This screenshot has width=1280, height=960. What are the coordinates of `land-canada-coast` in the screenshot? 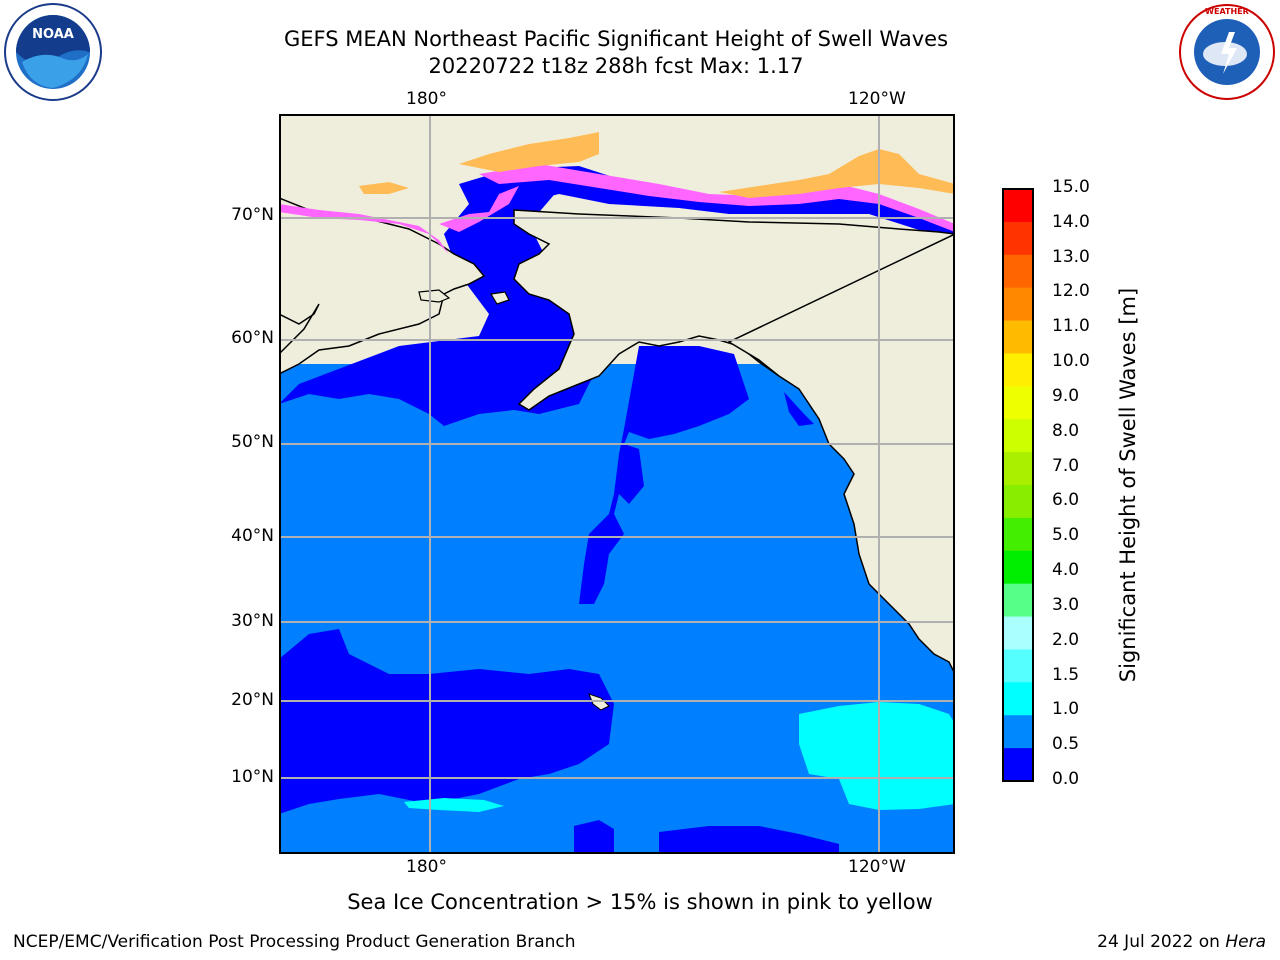 It's located at (841, 454).